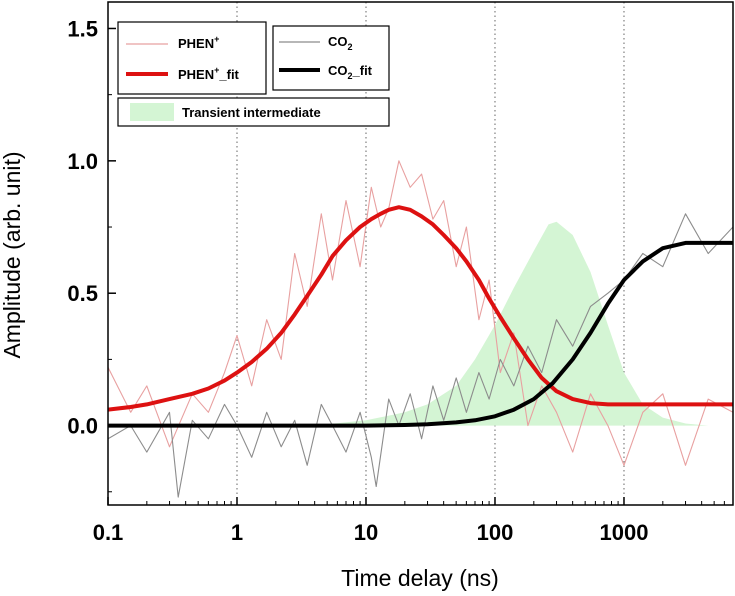 Image resolution: width=735 pixels, height=596 pixels. Describe the element at coordinates (12, 254) in the screenshot. I see `y-axis-title: Amplitude (arb. unit)` at that location.